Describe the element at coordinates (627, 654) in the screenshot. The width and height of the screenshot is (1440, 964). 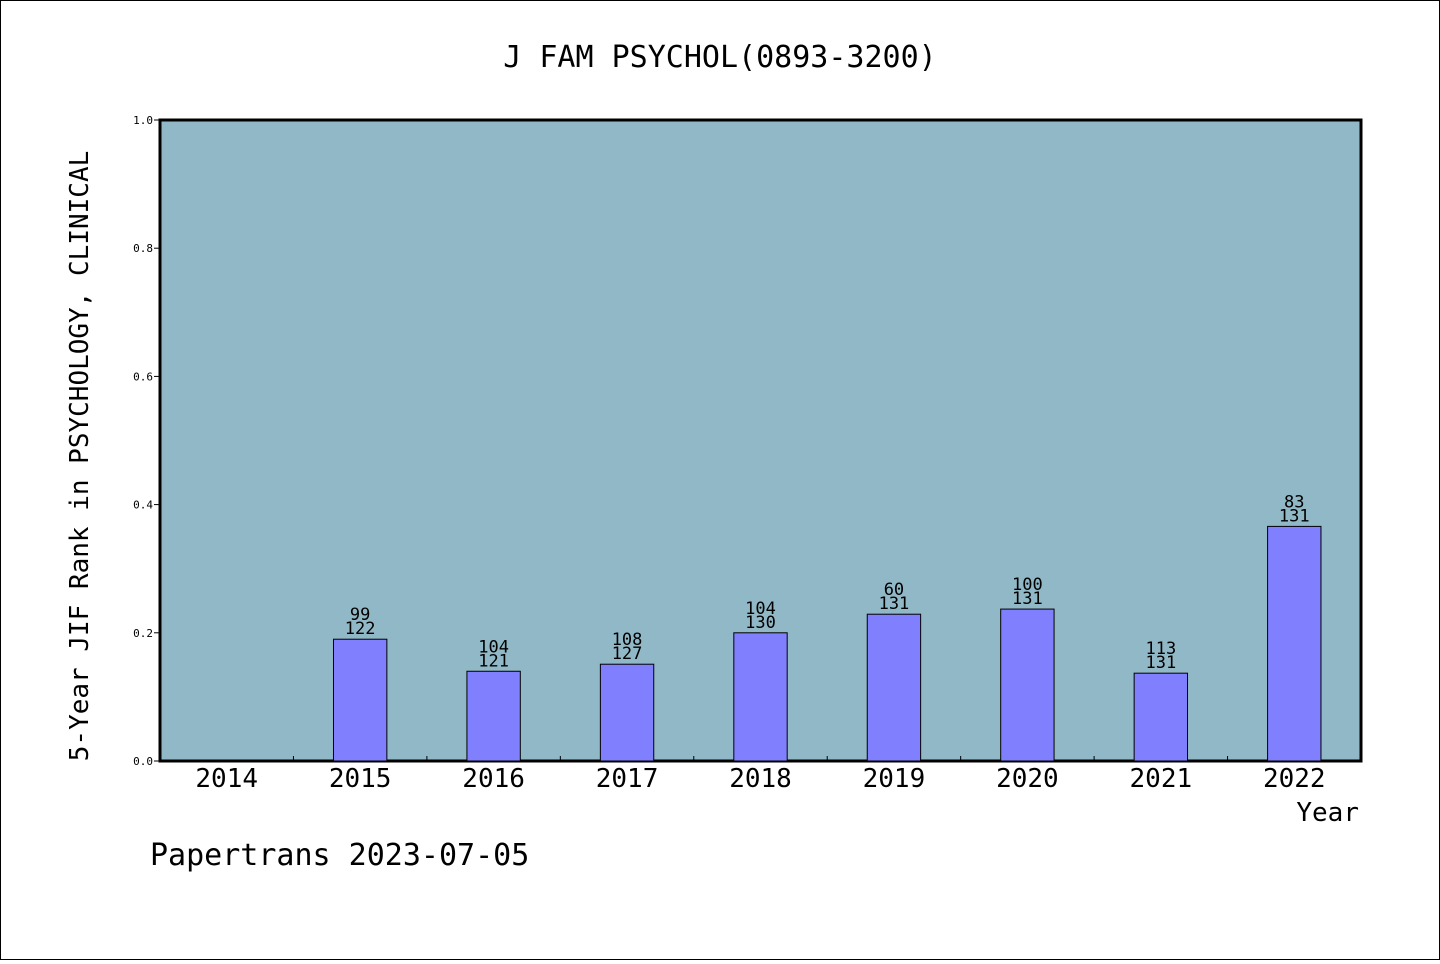
I see `bar-total-label: 127` at that location.